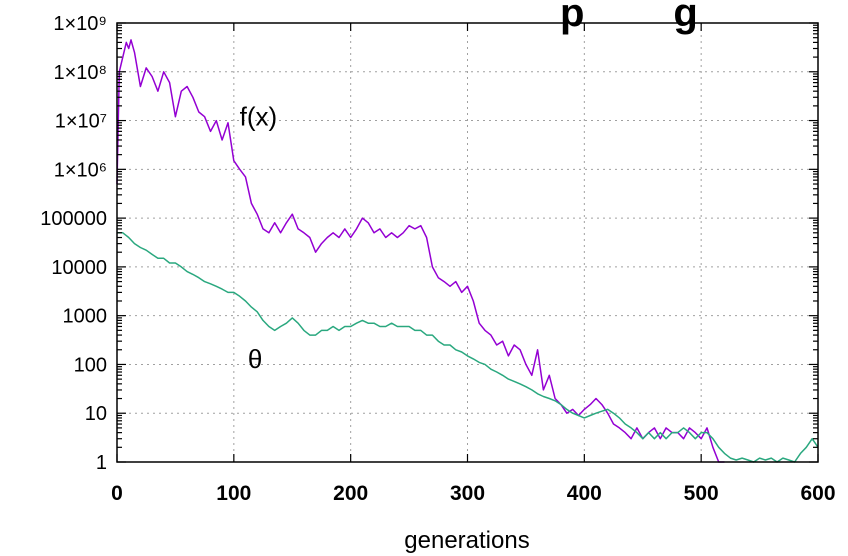  I want to click on y-tick-label: 10, so click(96, 414).